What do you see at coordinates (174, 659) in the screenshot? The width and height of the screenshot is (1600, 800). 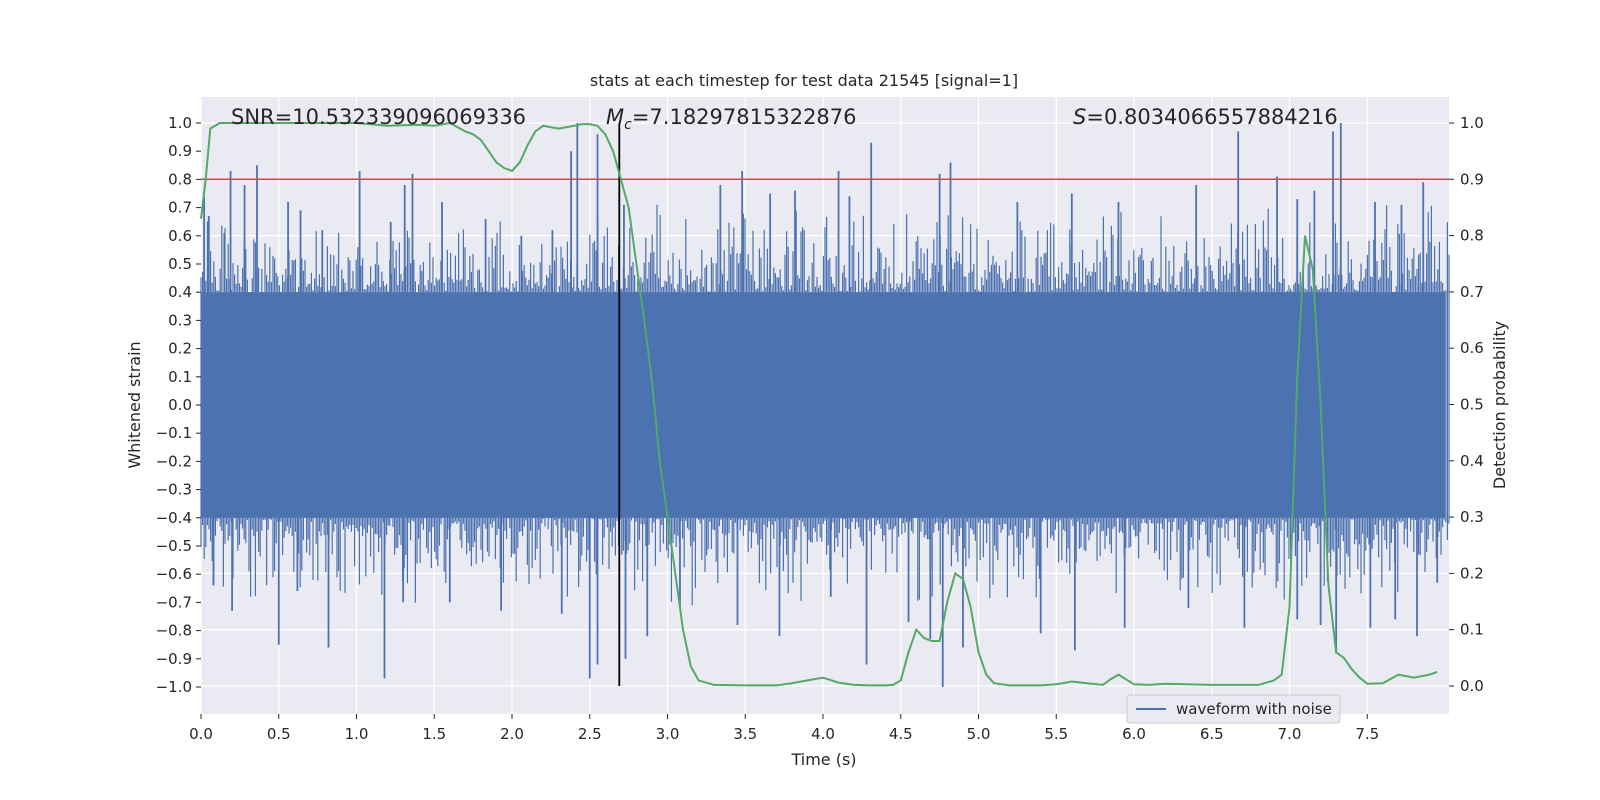 I see `y-tick-label: −0.9` at bounding box center [174, 659].